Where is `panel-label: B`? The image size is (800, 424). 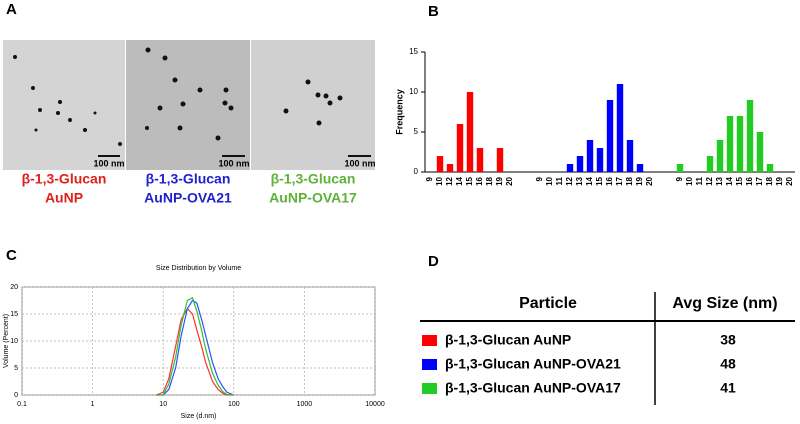 panel-label: B is located at coordinates (433, 11).